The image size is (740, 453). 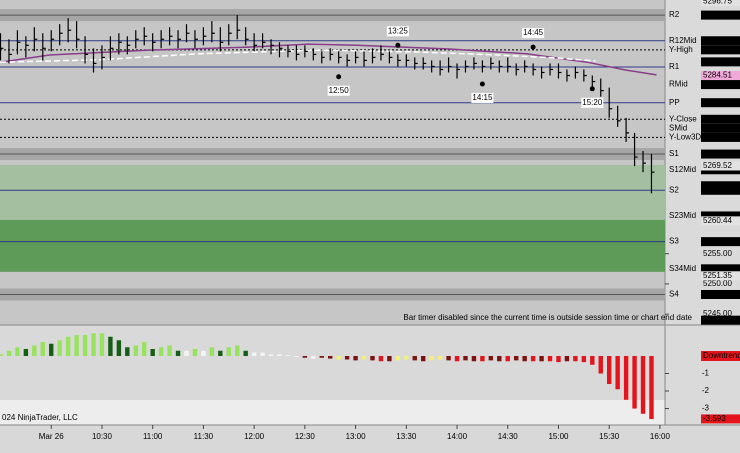 I want to click on indicator-panel, so click(x=332, y=362).